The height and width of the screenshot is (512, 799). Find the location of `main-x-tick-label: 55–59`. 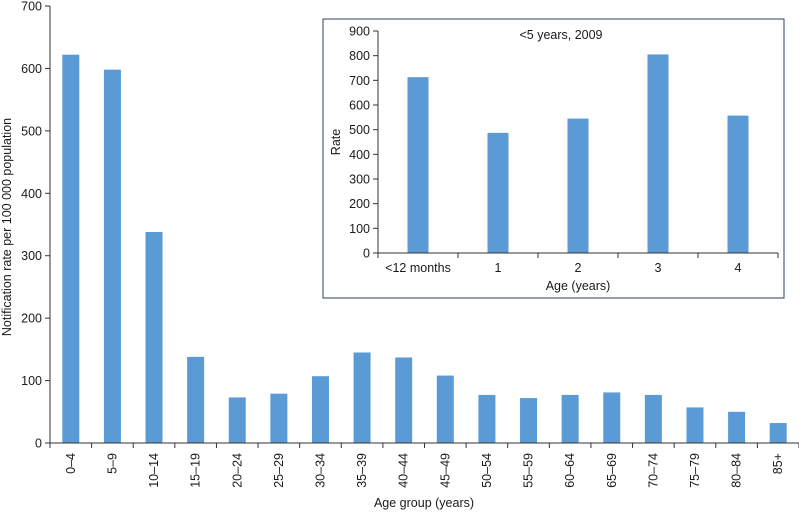

main-x-tick-label: 55–59 is located at coordinates (529, 470).